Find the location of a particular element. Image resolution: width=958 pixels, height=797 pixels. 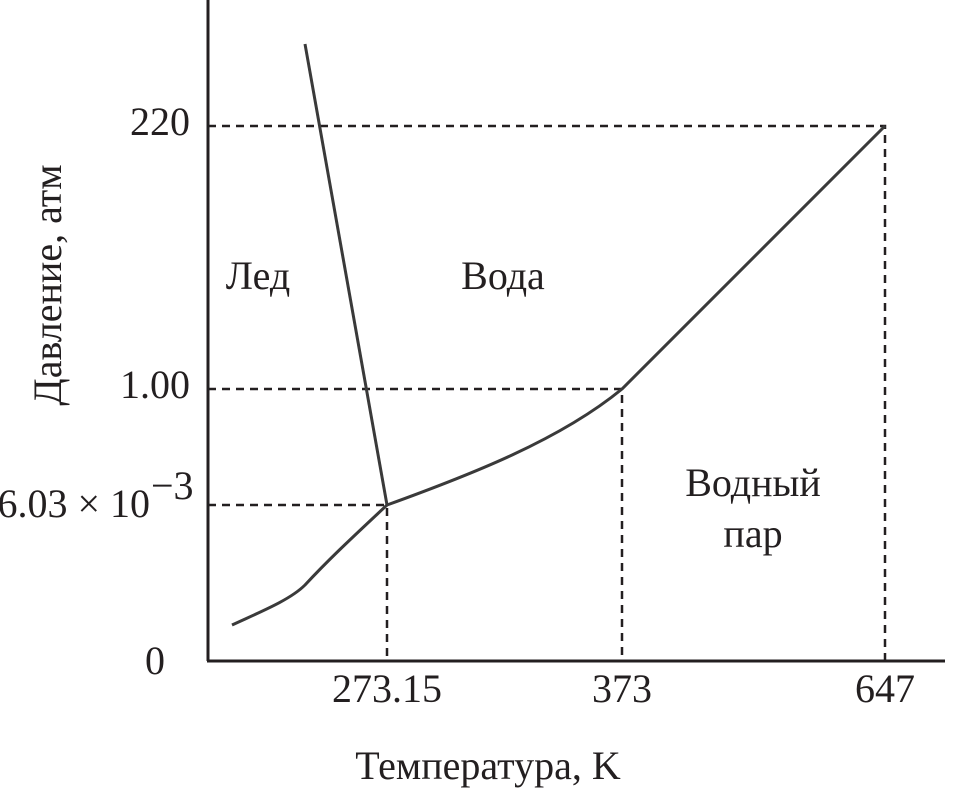

region-label: Вода is located at coordinates (503, 275).